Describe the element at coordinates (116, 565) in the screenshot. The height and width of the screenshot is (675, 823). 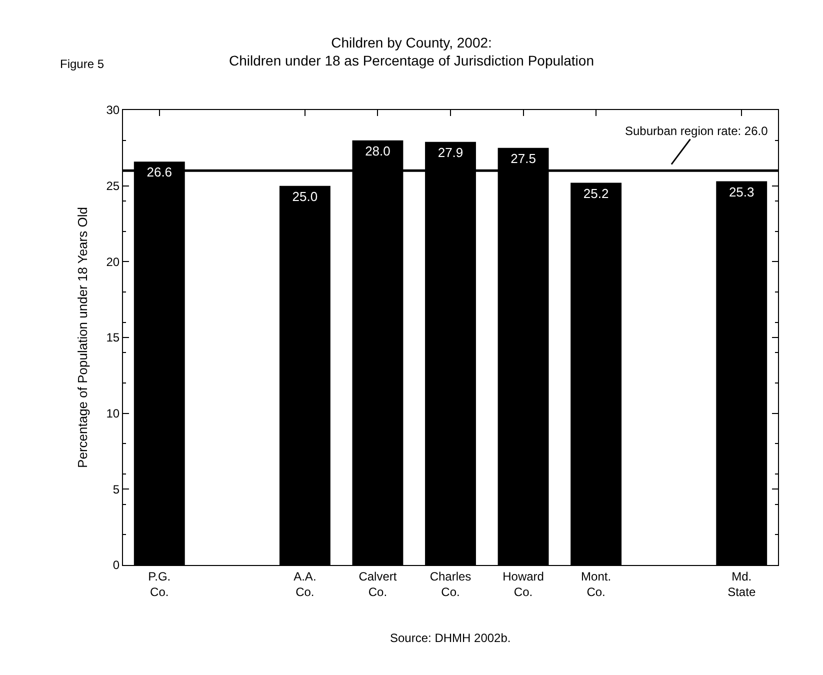
I see `y-tick-label: 0` at that location.